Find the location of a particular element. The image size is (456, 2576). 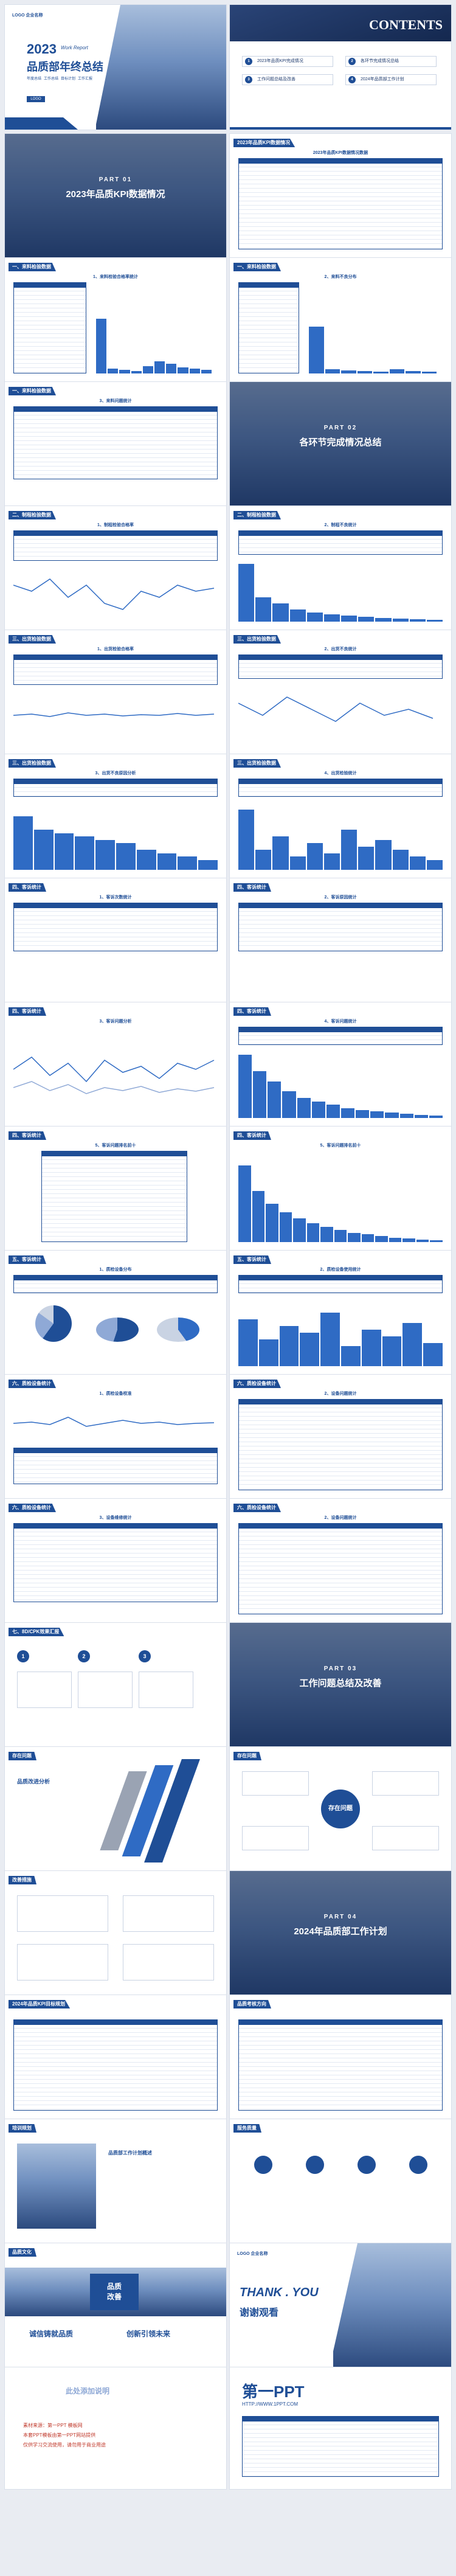

chart-slide: 四、客诉统计 3、客诉问题分析 is located at coordinates (115, 1064).